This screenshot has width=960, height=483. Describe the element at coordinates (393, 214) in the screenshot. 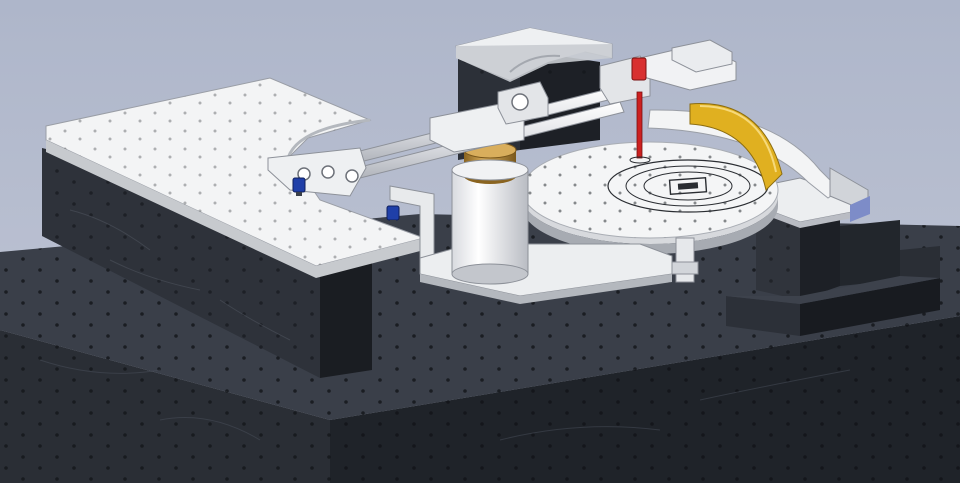

I see `leveling-knob-right` at that location.